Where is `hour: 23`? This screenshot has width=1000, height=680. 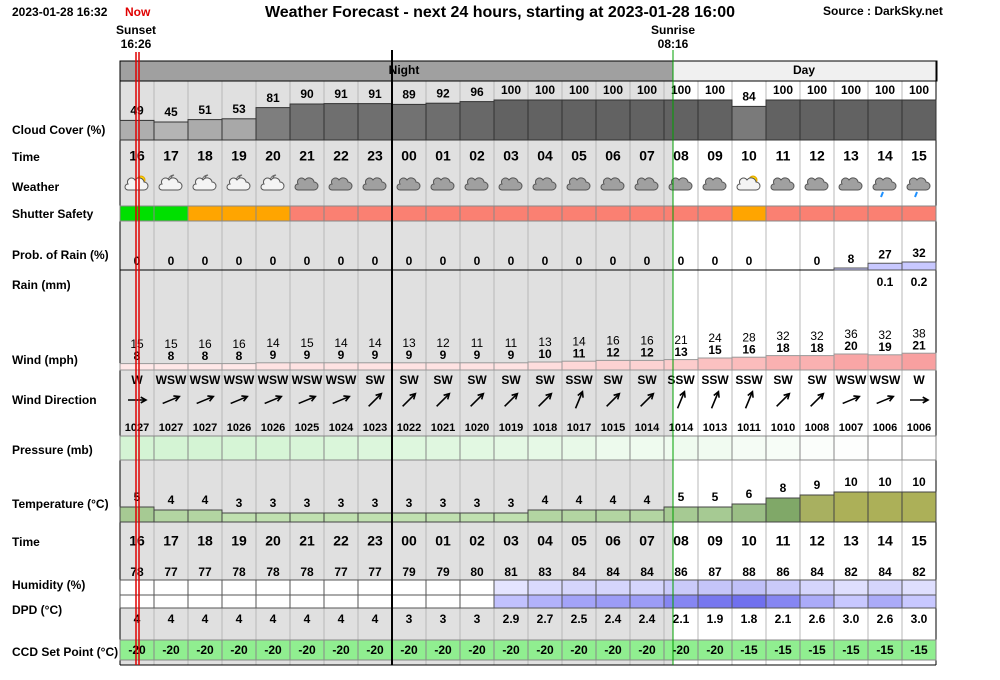
hour: 23 is located at coordinates (375, 541).